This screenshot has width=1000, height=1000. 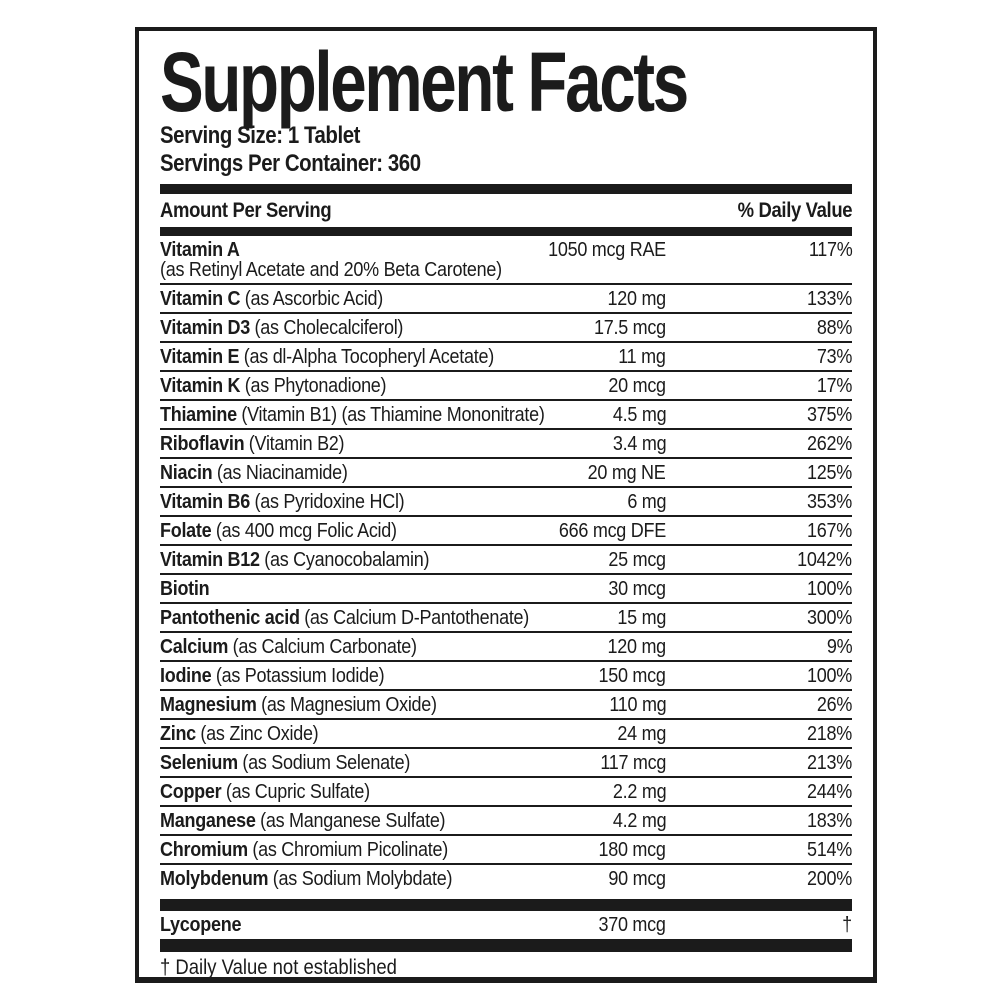 What do you see at coordinates (326, 763) in the screenshot?
I see `nutrient-source: (as Sodium Selenate)` at bounding box center [326, 763].